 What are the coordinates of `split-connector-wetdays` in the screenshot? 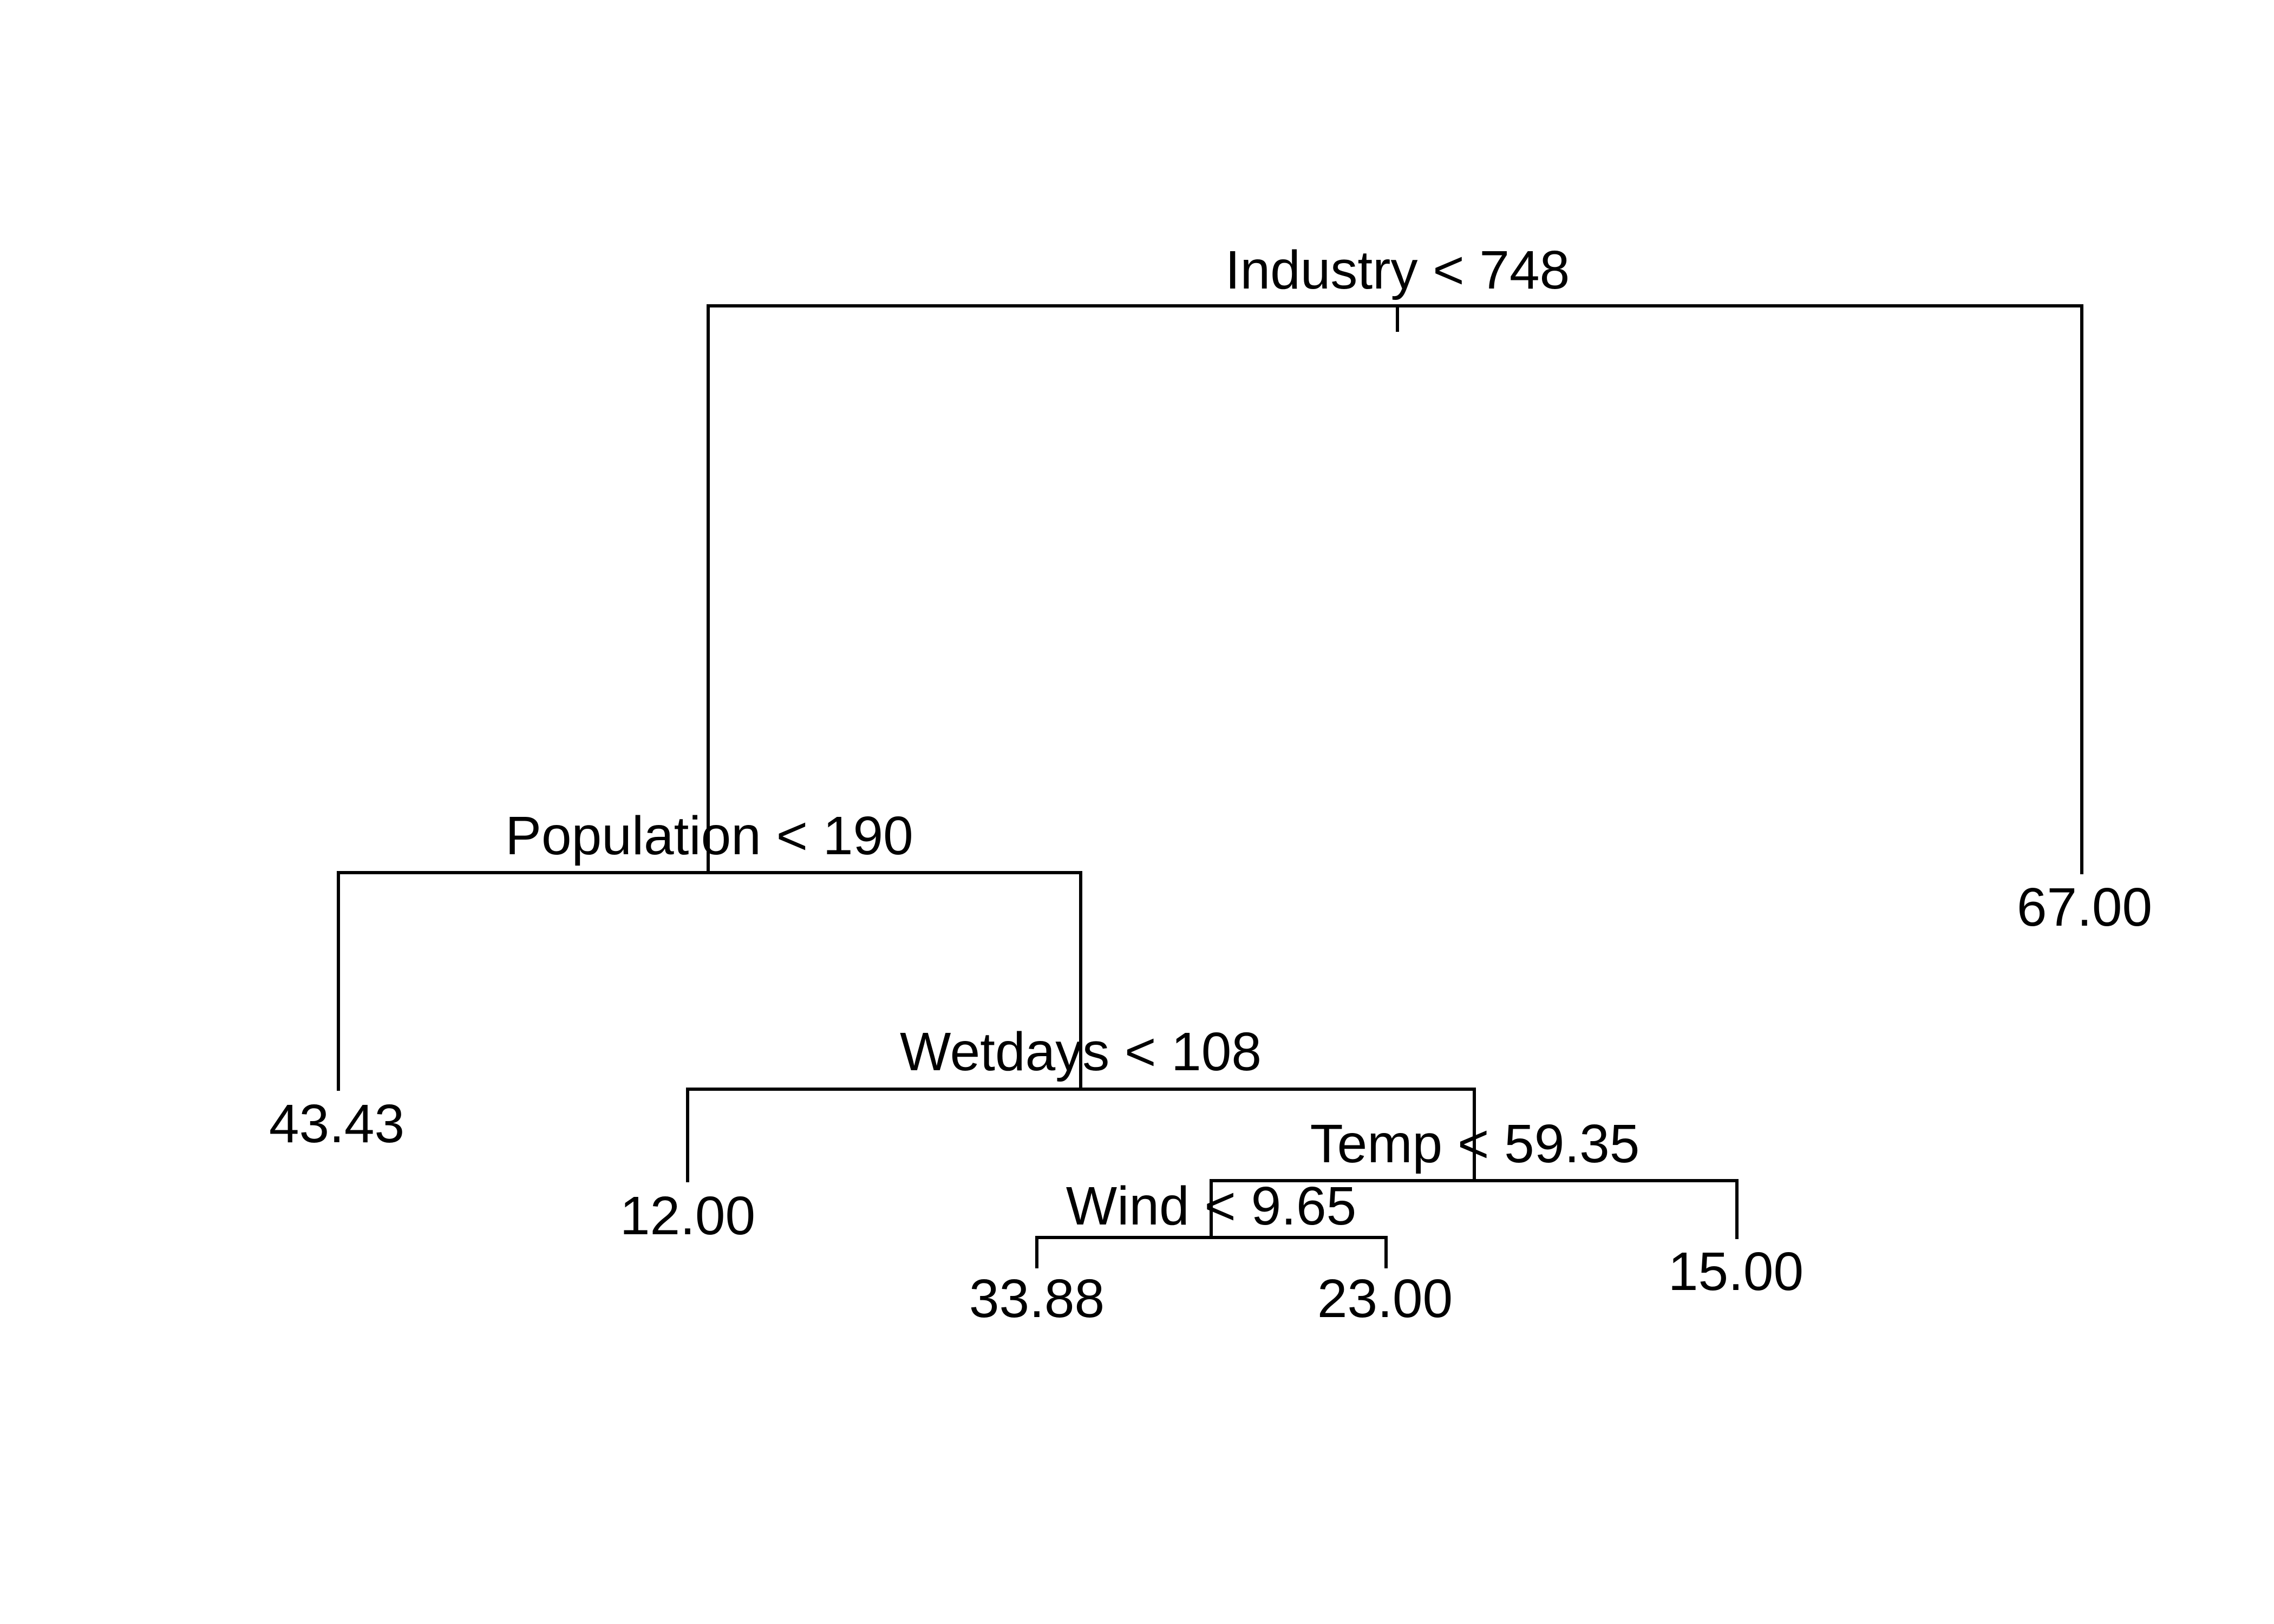 It's located at (1081, 1135).